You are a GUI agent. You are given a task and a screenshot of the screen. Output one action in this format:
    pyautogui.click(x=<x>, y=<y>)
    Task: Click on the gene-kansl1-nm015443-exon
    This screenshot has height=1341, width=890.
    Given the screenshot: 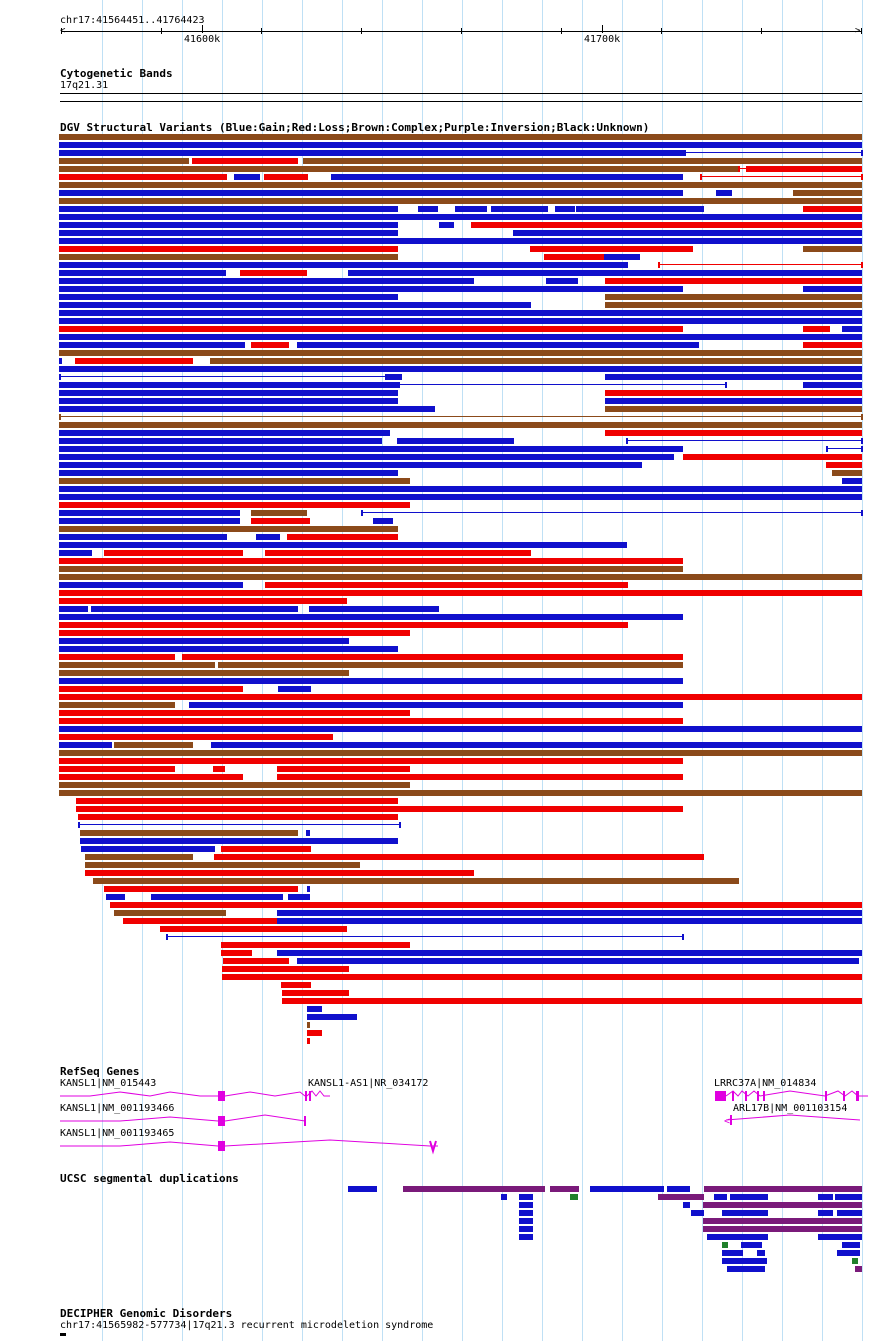 What is the action you would take?
    pyautogui.click(x=221, y=1096)
    